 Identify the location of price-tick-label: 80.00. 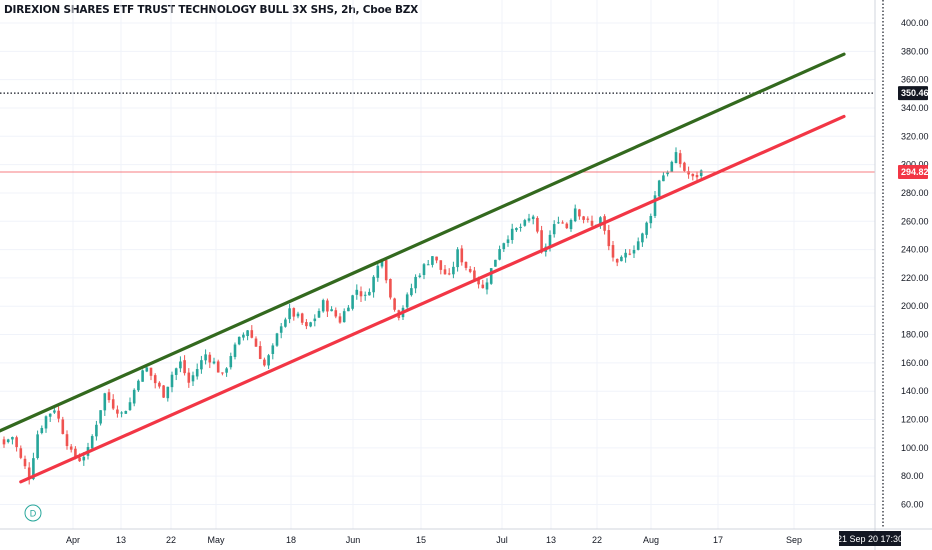
(912, 476).